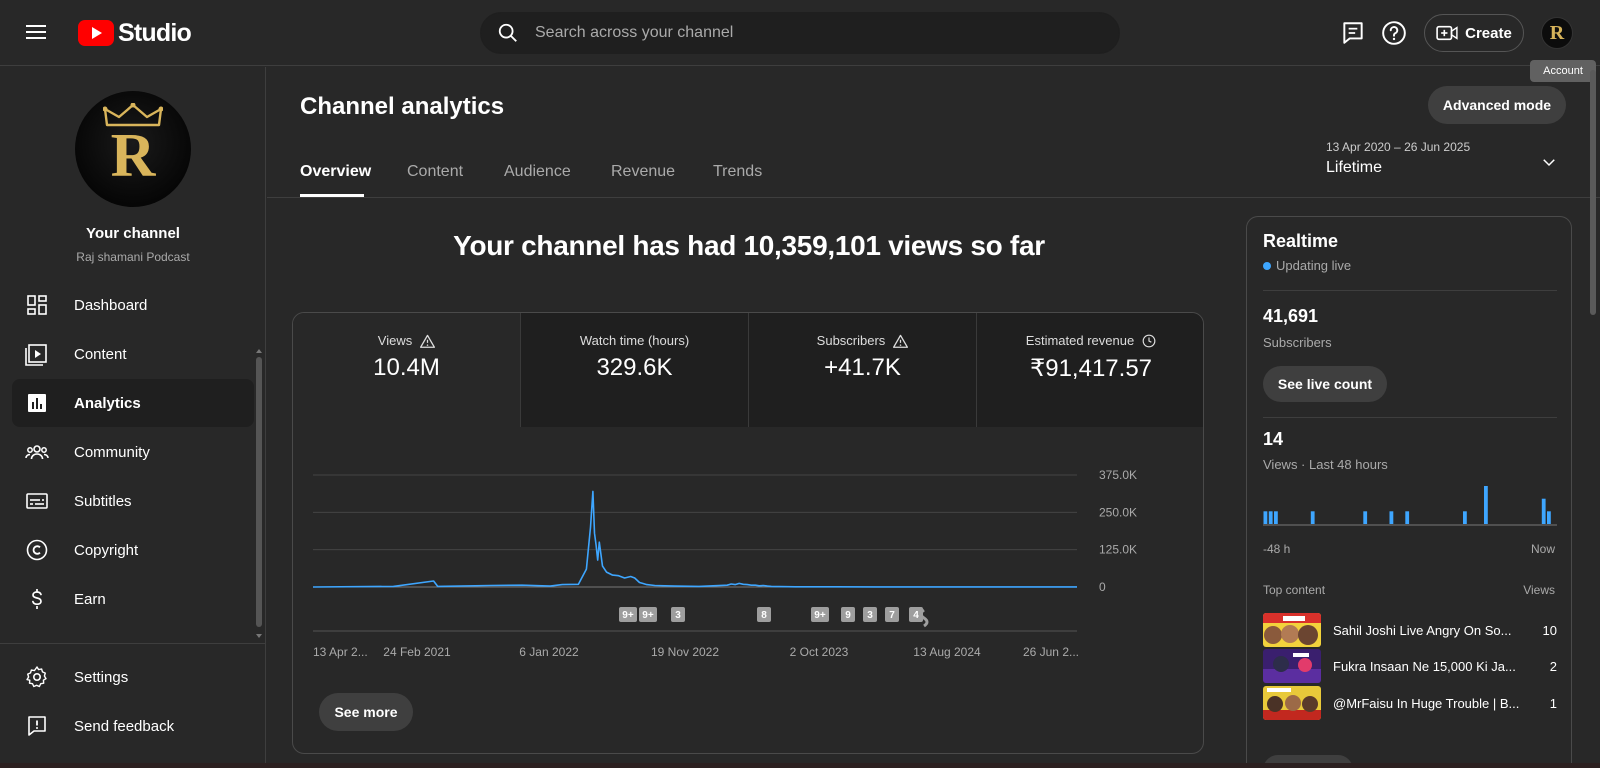  I want to click on feedback-icon, so click(37, 726).